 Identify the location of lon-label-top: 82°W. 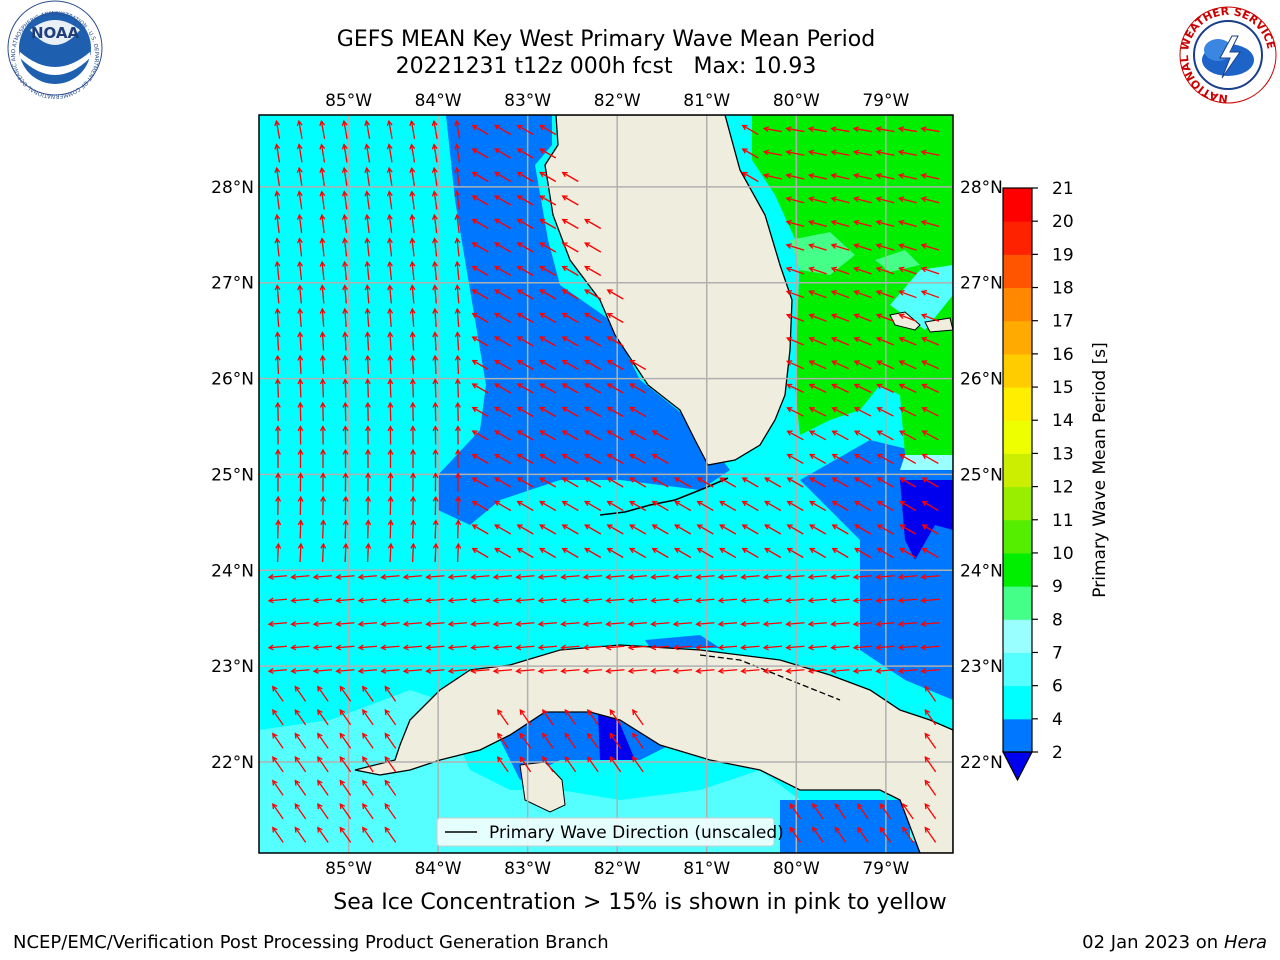
(617, 101).